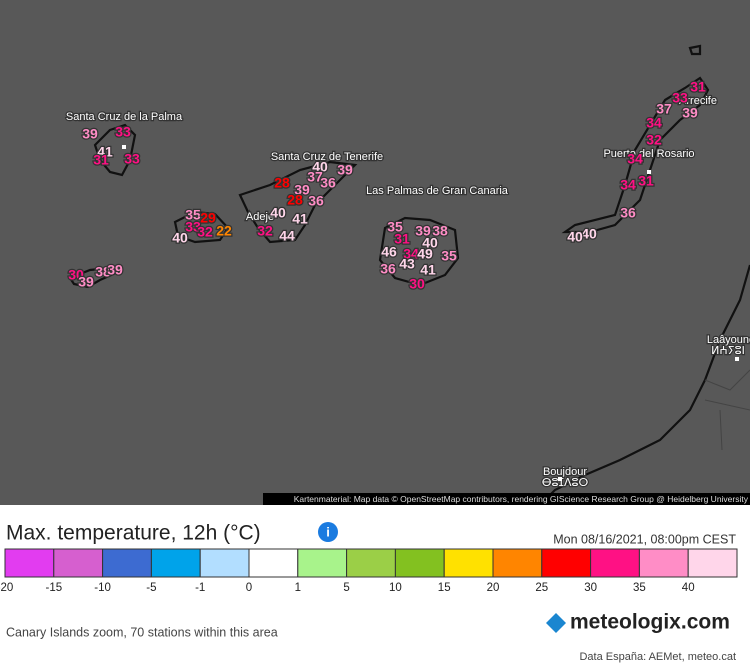 This screenshot has height=664, width=750. What do you see at coordinates (151, 588) in the screenshot?
I see `legend-tick-label: -5` at bounding box center [151, 588].